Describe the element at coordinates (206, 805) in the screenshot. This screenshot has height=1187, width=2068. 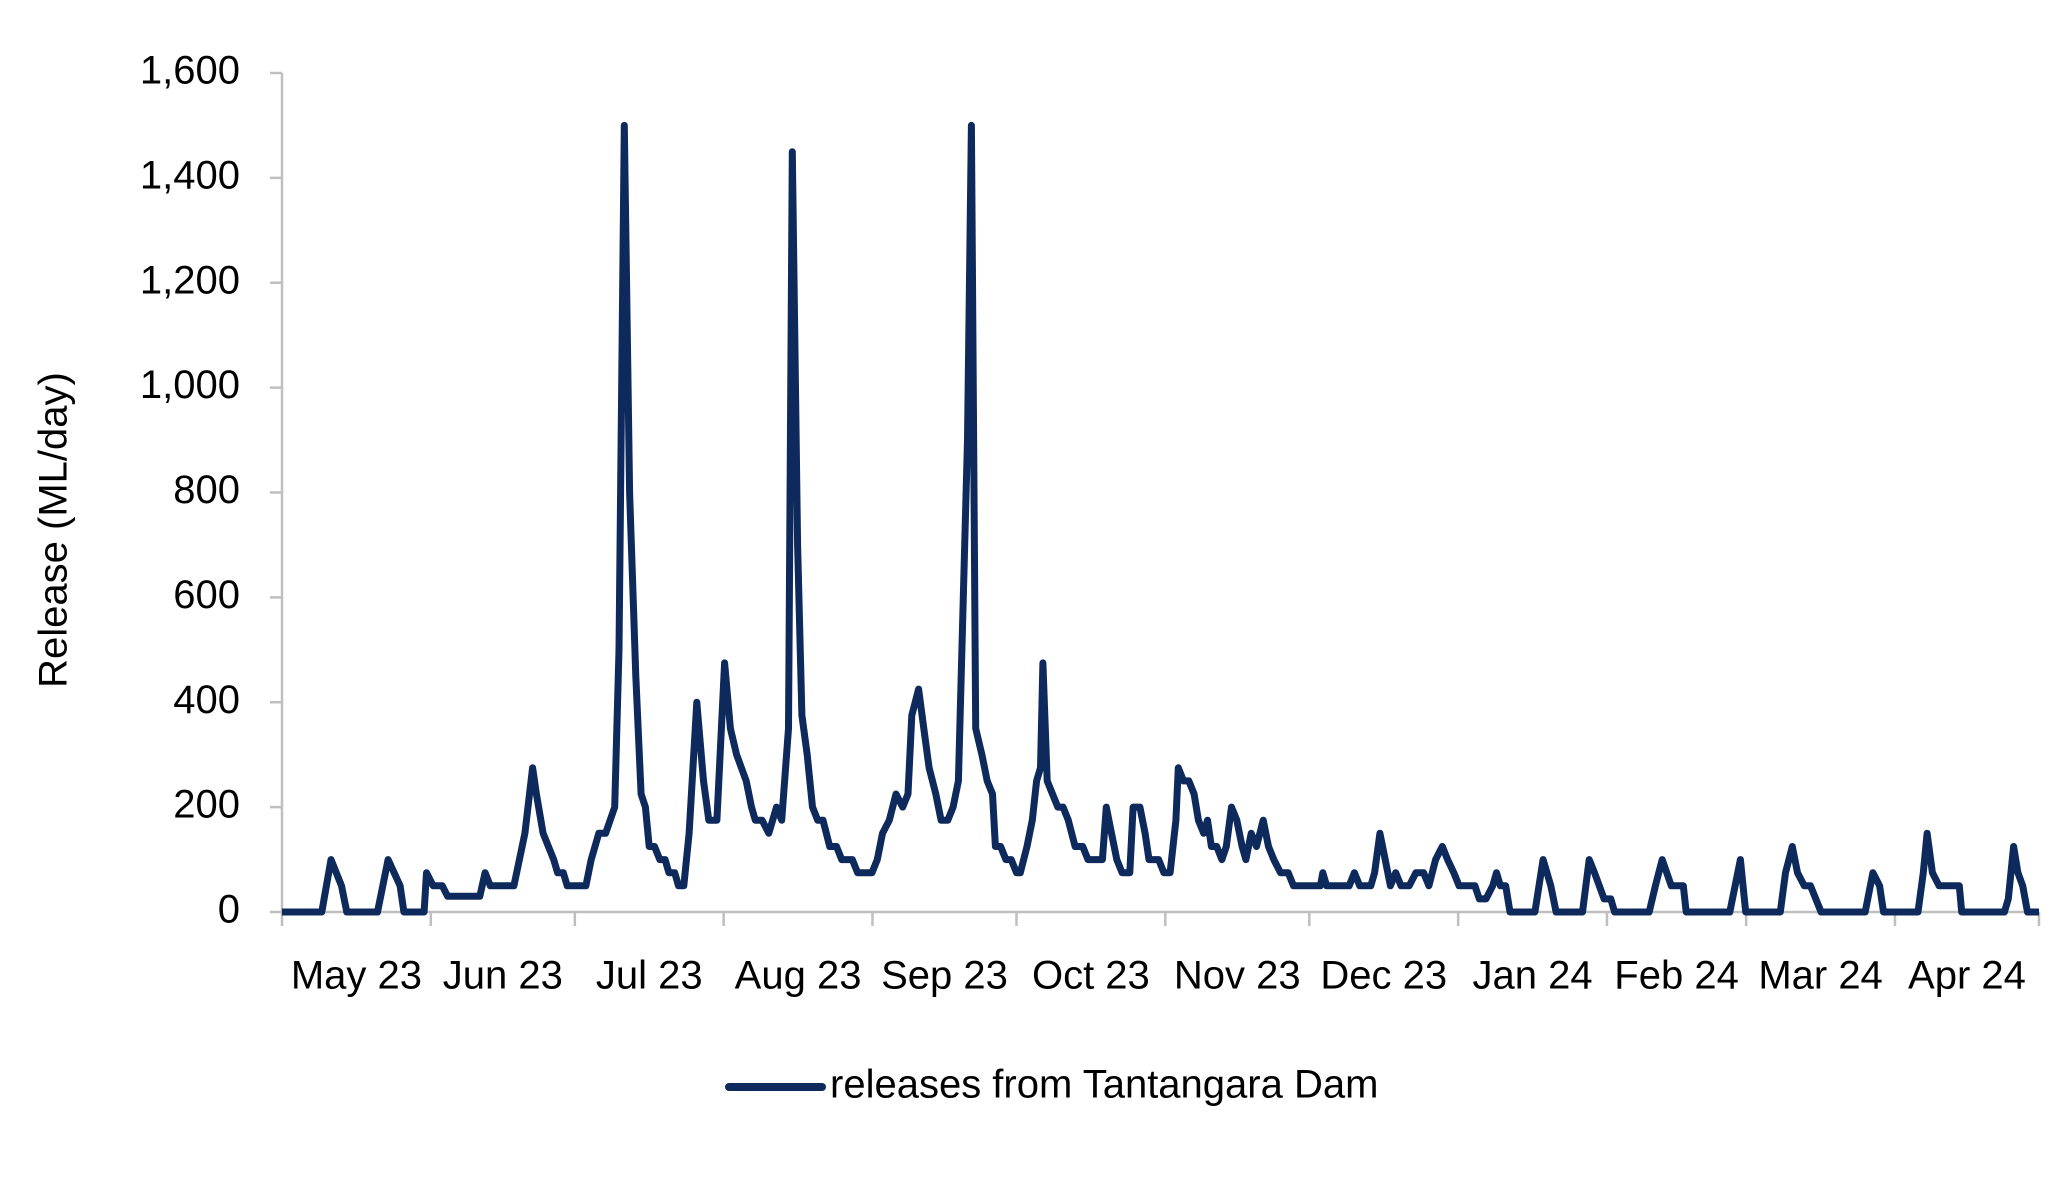
I see `y-tick-label: 200` at that location.